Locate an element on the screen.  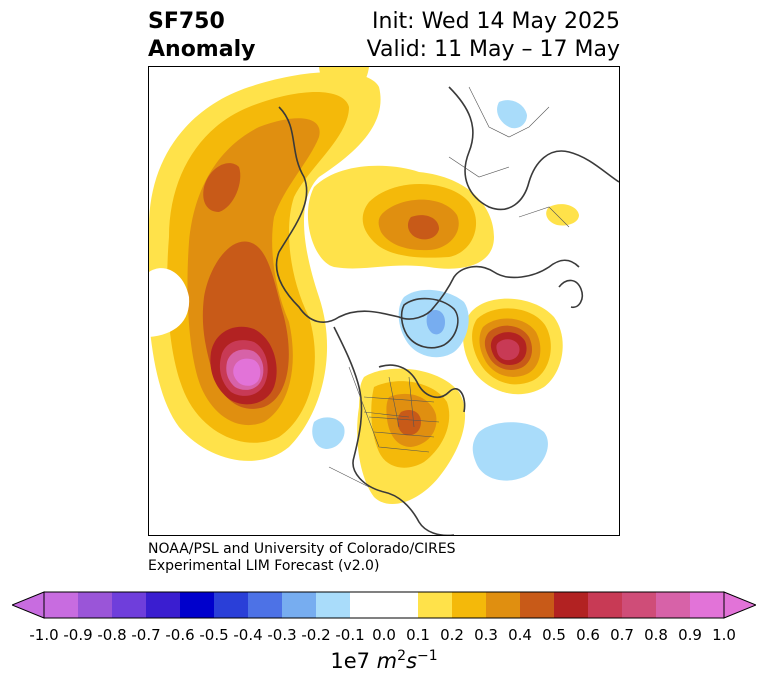
title-variable: SF750 is located at coordinates (186, 21).